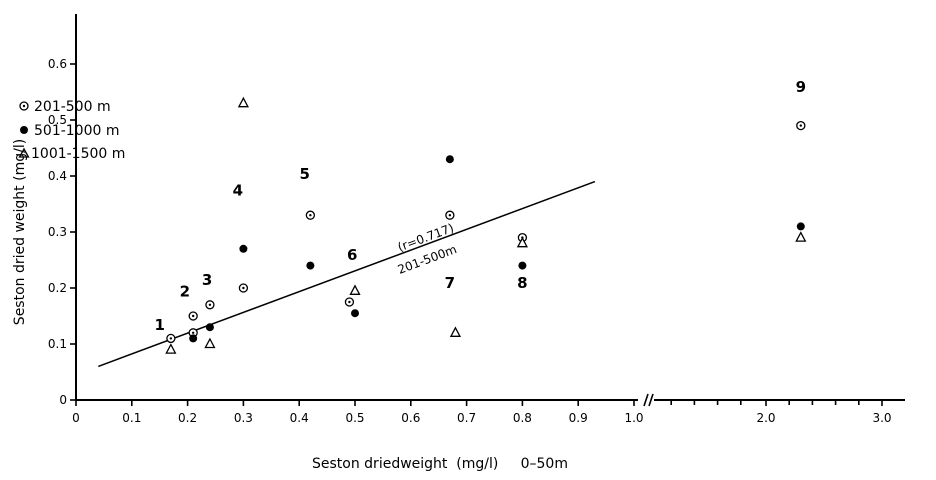 The image size is (936, 480). Describe the element at coordinates (20, 232) in the screenshot. I see `y-axis-title: Seston dried weight (mg/l)` at that location.